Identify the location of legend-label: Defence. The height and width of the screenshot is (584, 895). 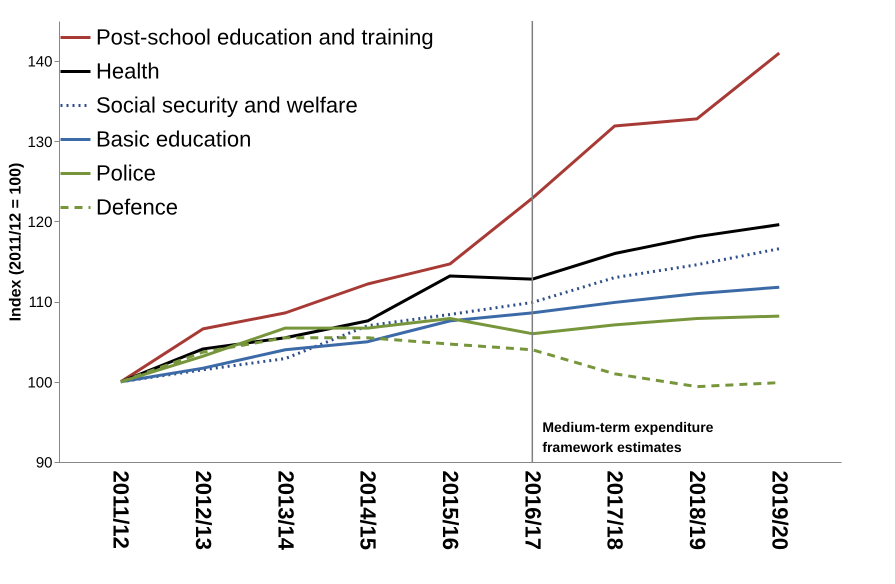
(137, 207).